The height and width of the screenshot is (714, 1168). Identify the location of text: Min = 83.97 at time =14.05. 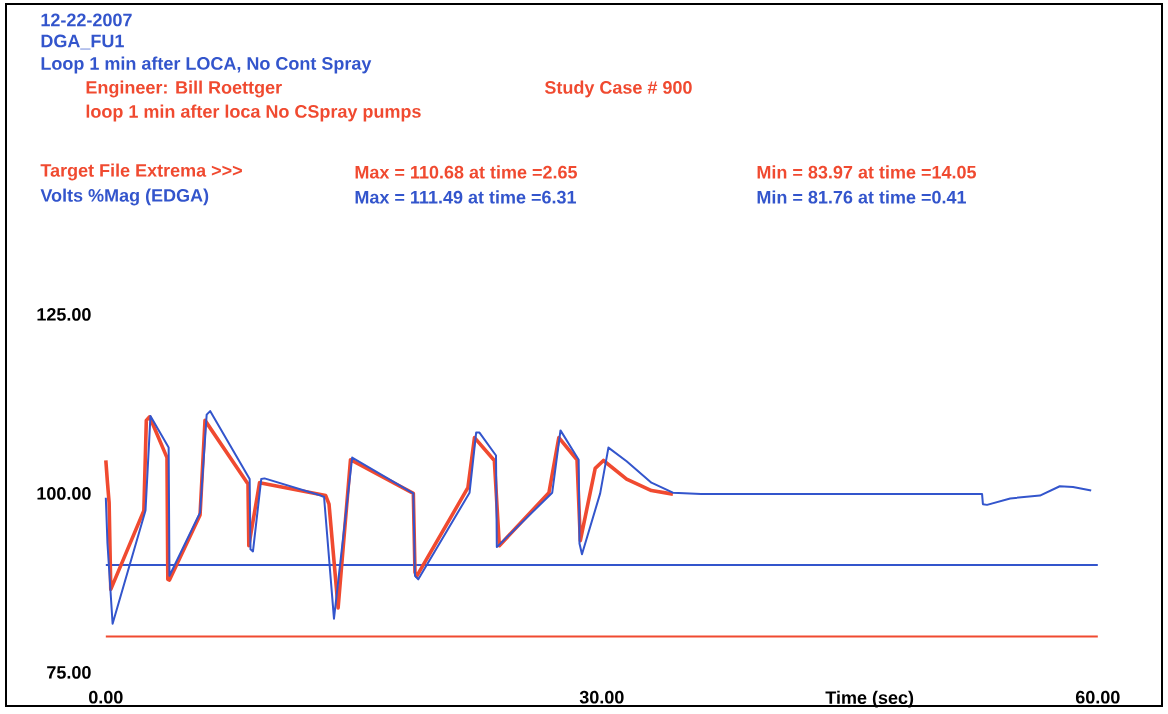
(866, 172).